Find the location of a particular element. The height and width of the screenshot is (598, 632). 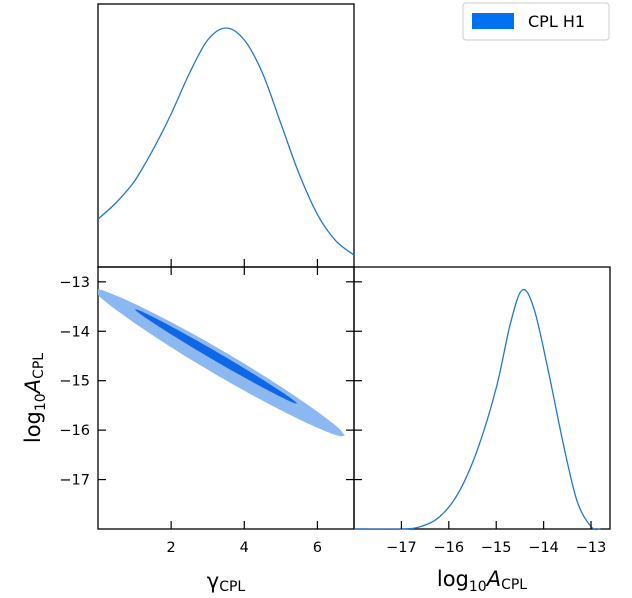

logA-x-tick-label: −13 is located at coordinates (591, 548).